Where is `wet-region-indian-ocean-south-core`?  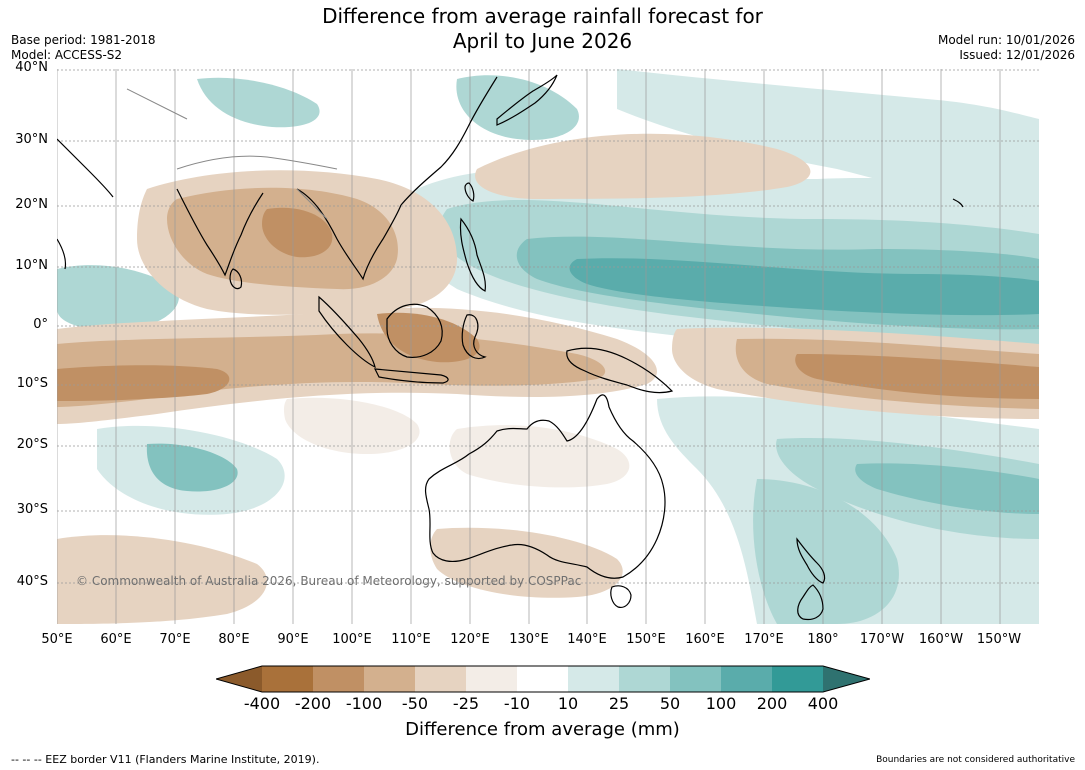
wet-region-indian-ocean-south-core is located at coordinates (192, 467).